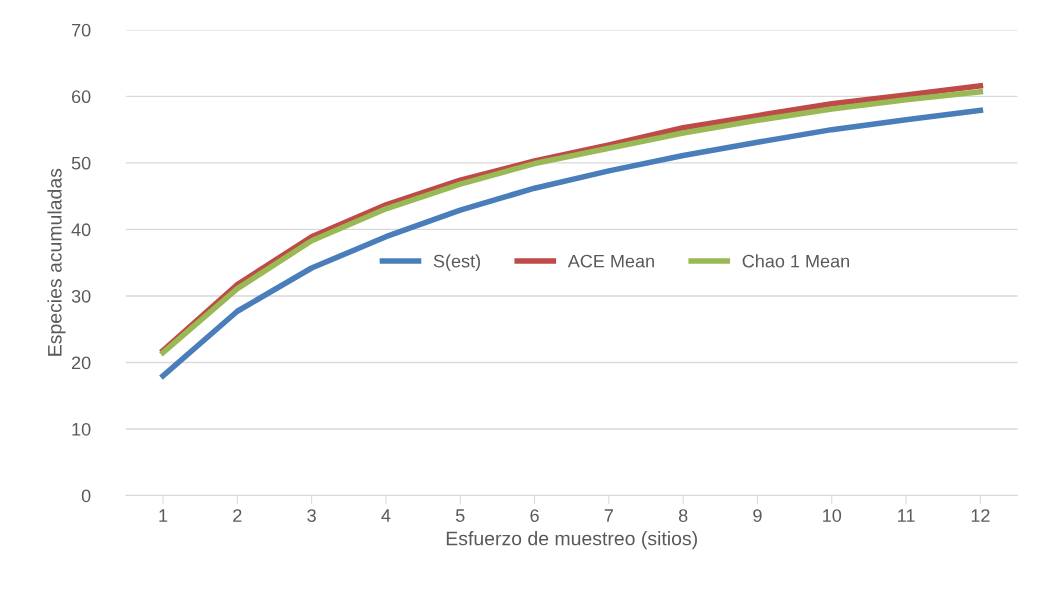 The width and height of the screenshot is (1049, 597). Describe the element at coordinates (534, 515) in the screenshot. I see `x-tick-label: 6` at that location.